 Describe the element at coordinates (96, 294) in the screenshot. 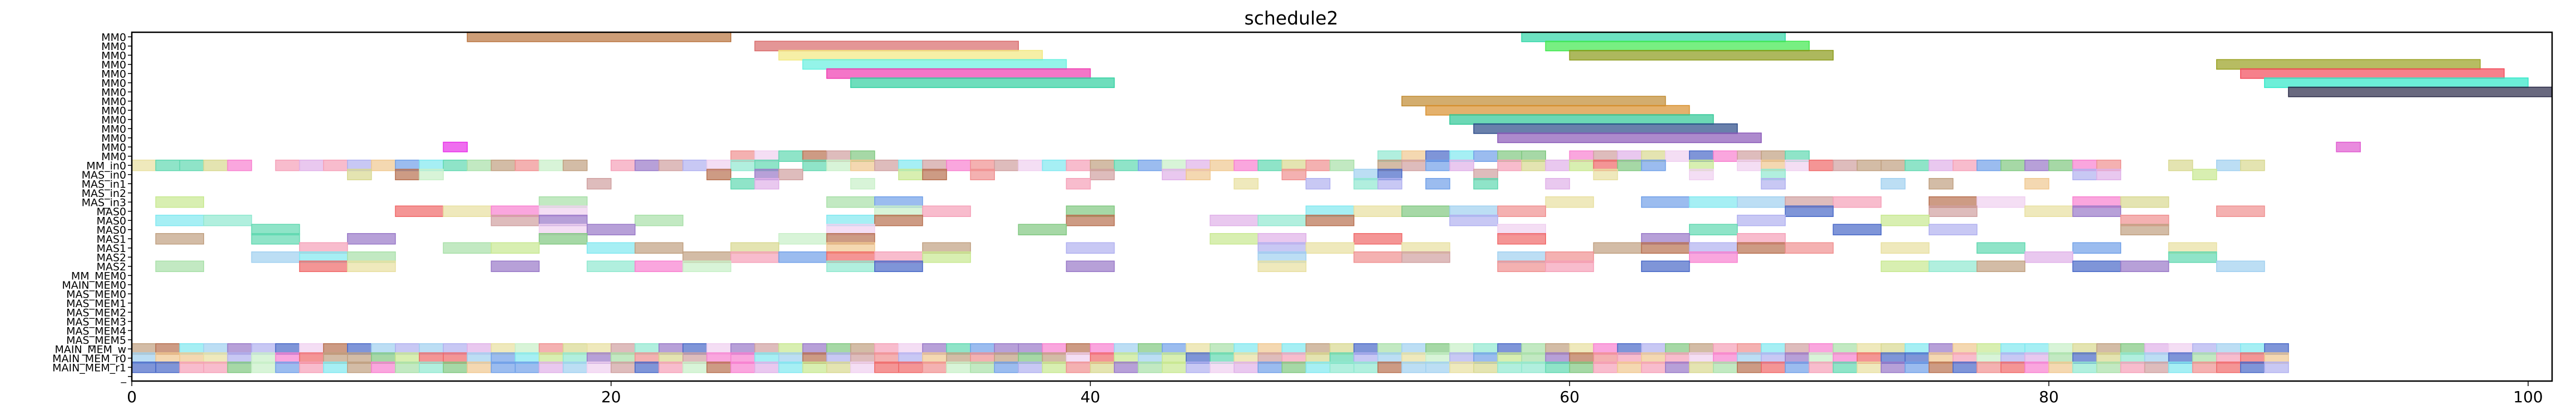

I see `y-tick-label: MAS_MEM0` at that location.